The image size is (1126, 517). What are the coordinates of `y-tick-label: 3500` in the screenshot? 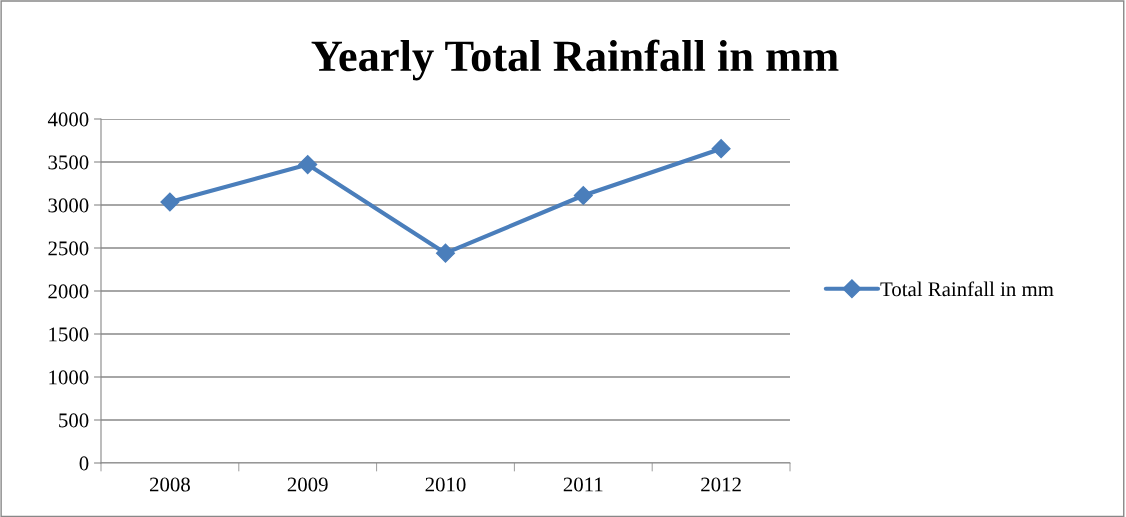 It's located at (68, 162).